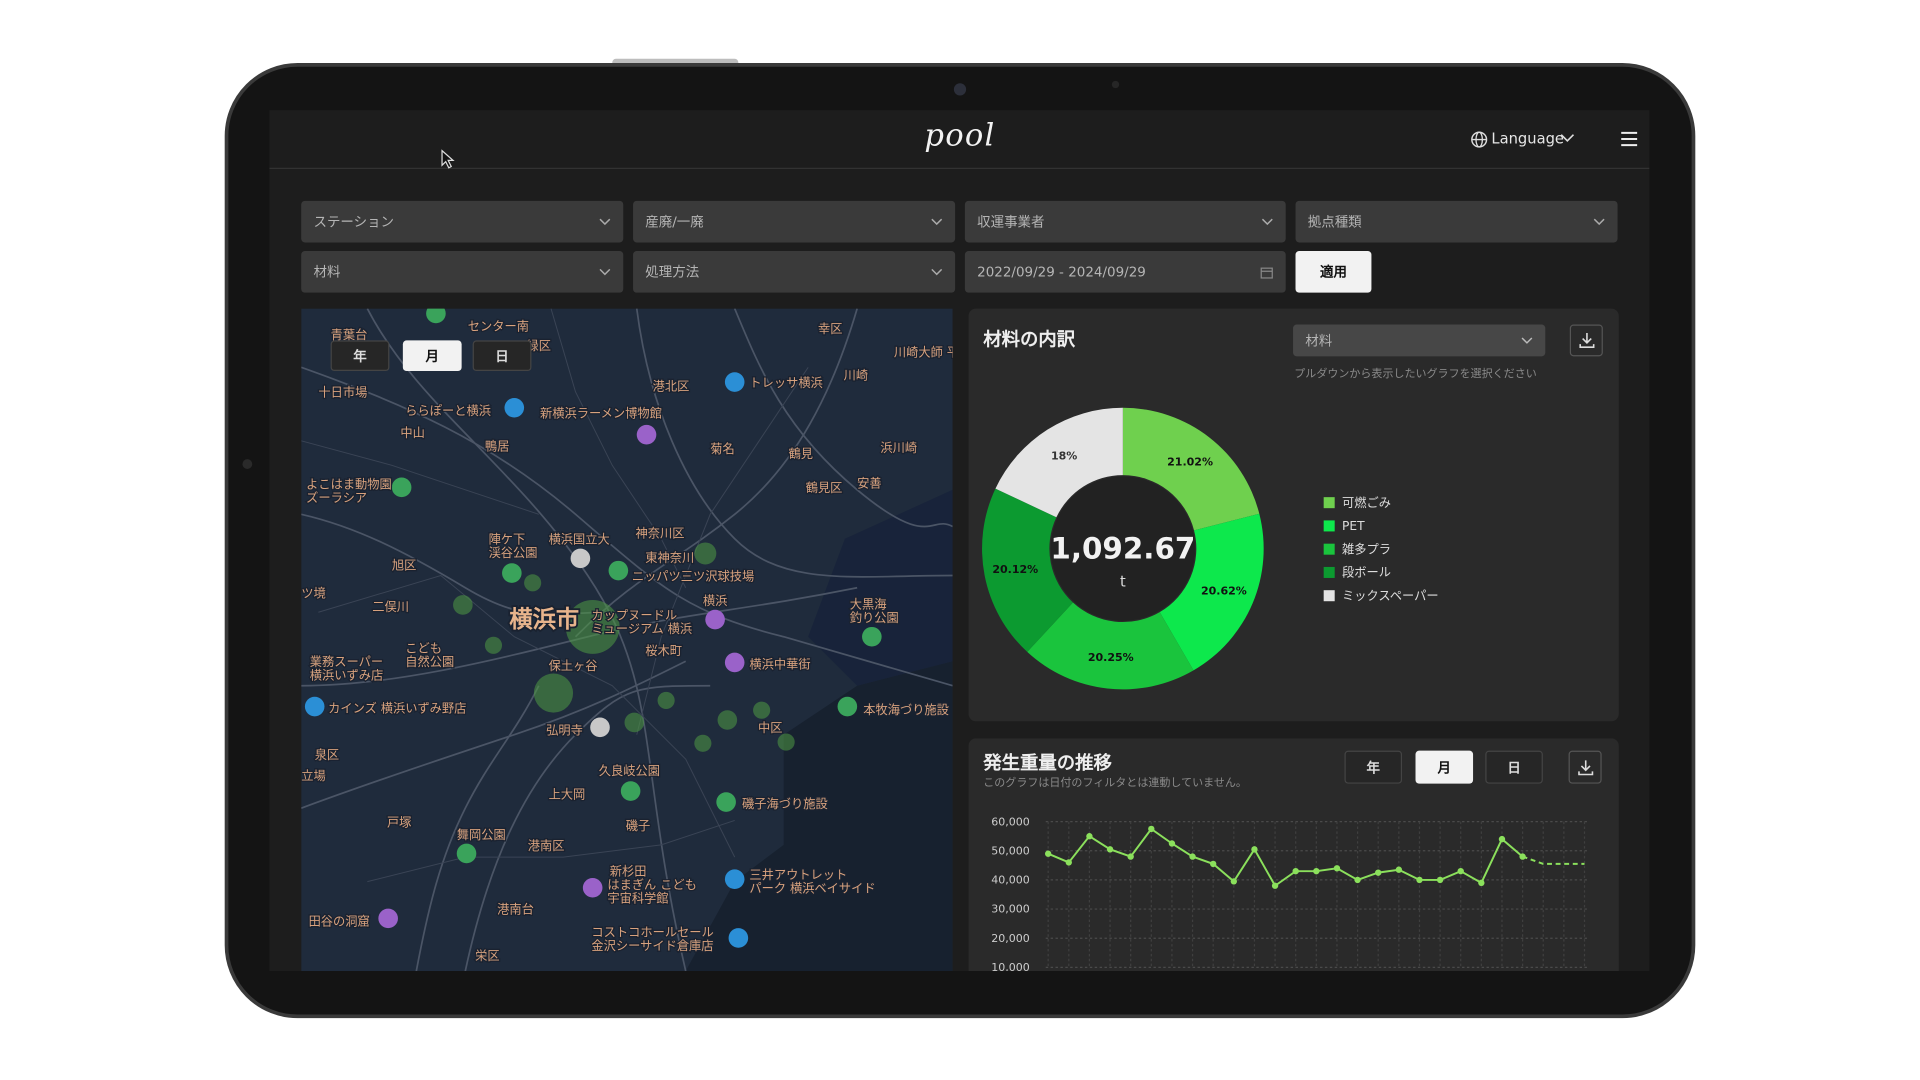  I want to click on panel-subtitle: このグラフは日付のフィルタとは連動していません。, so click(1115, 783).